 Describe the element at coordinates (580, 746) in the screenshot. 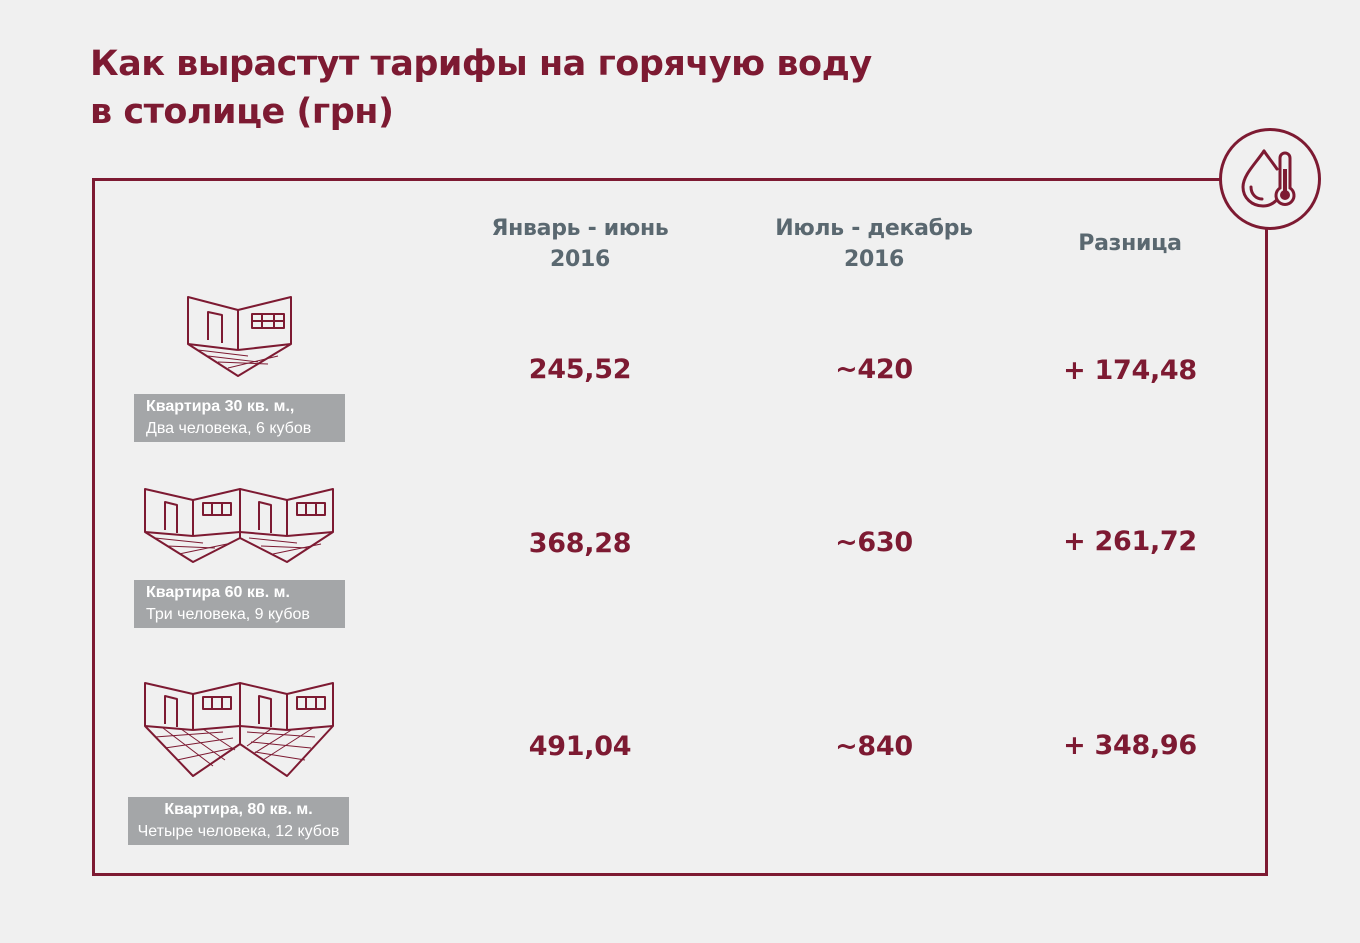

I see `value-jan-jun: 491,04` at that location.